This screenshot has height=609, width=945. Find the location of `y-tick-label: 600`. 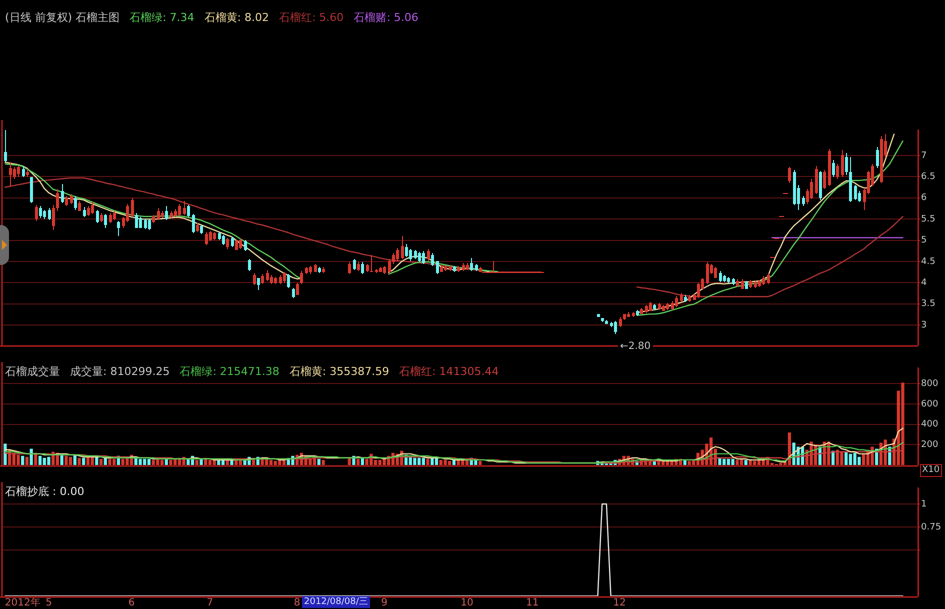

y-tick-label: 600 is located at coordinates (929, 404).